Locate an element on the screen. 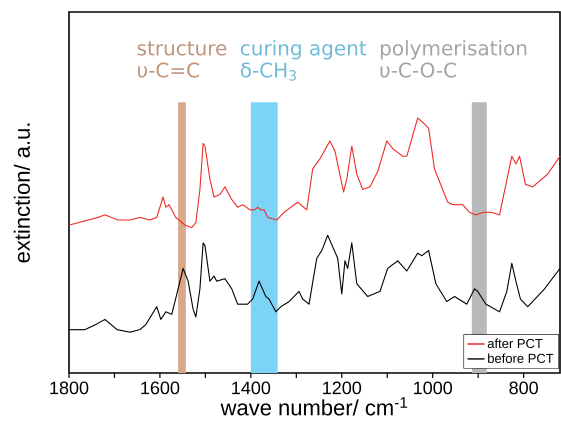 The height and width of the screenshot is (439, 561). band-label: polymerisation is located at coordinates (453, 50).